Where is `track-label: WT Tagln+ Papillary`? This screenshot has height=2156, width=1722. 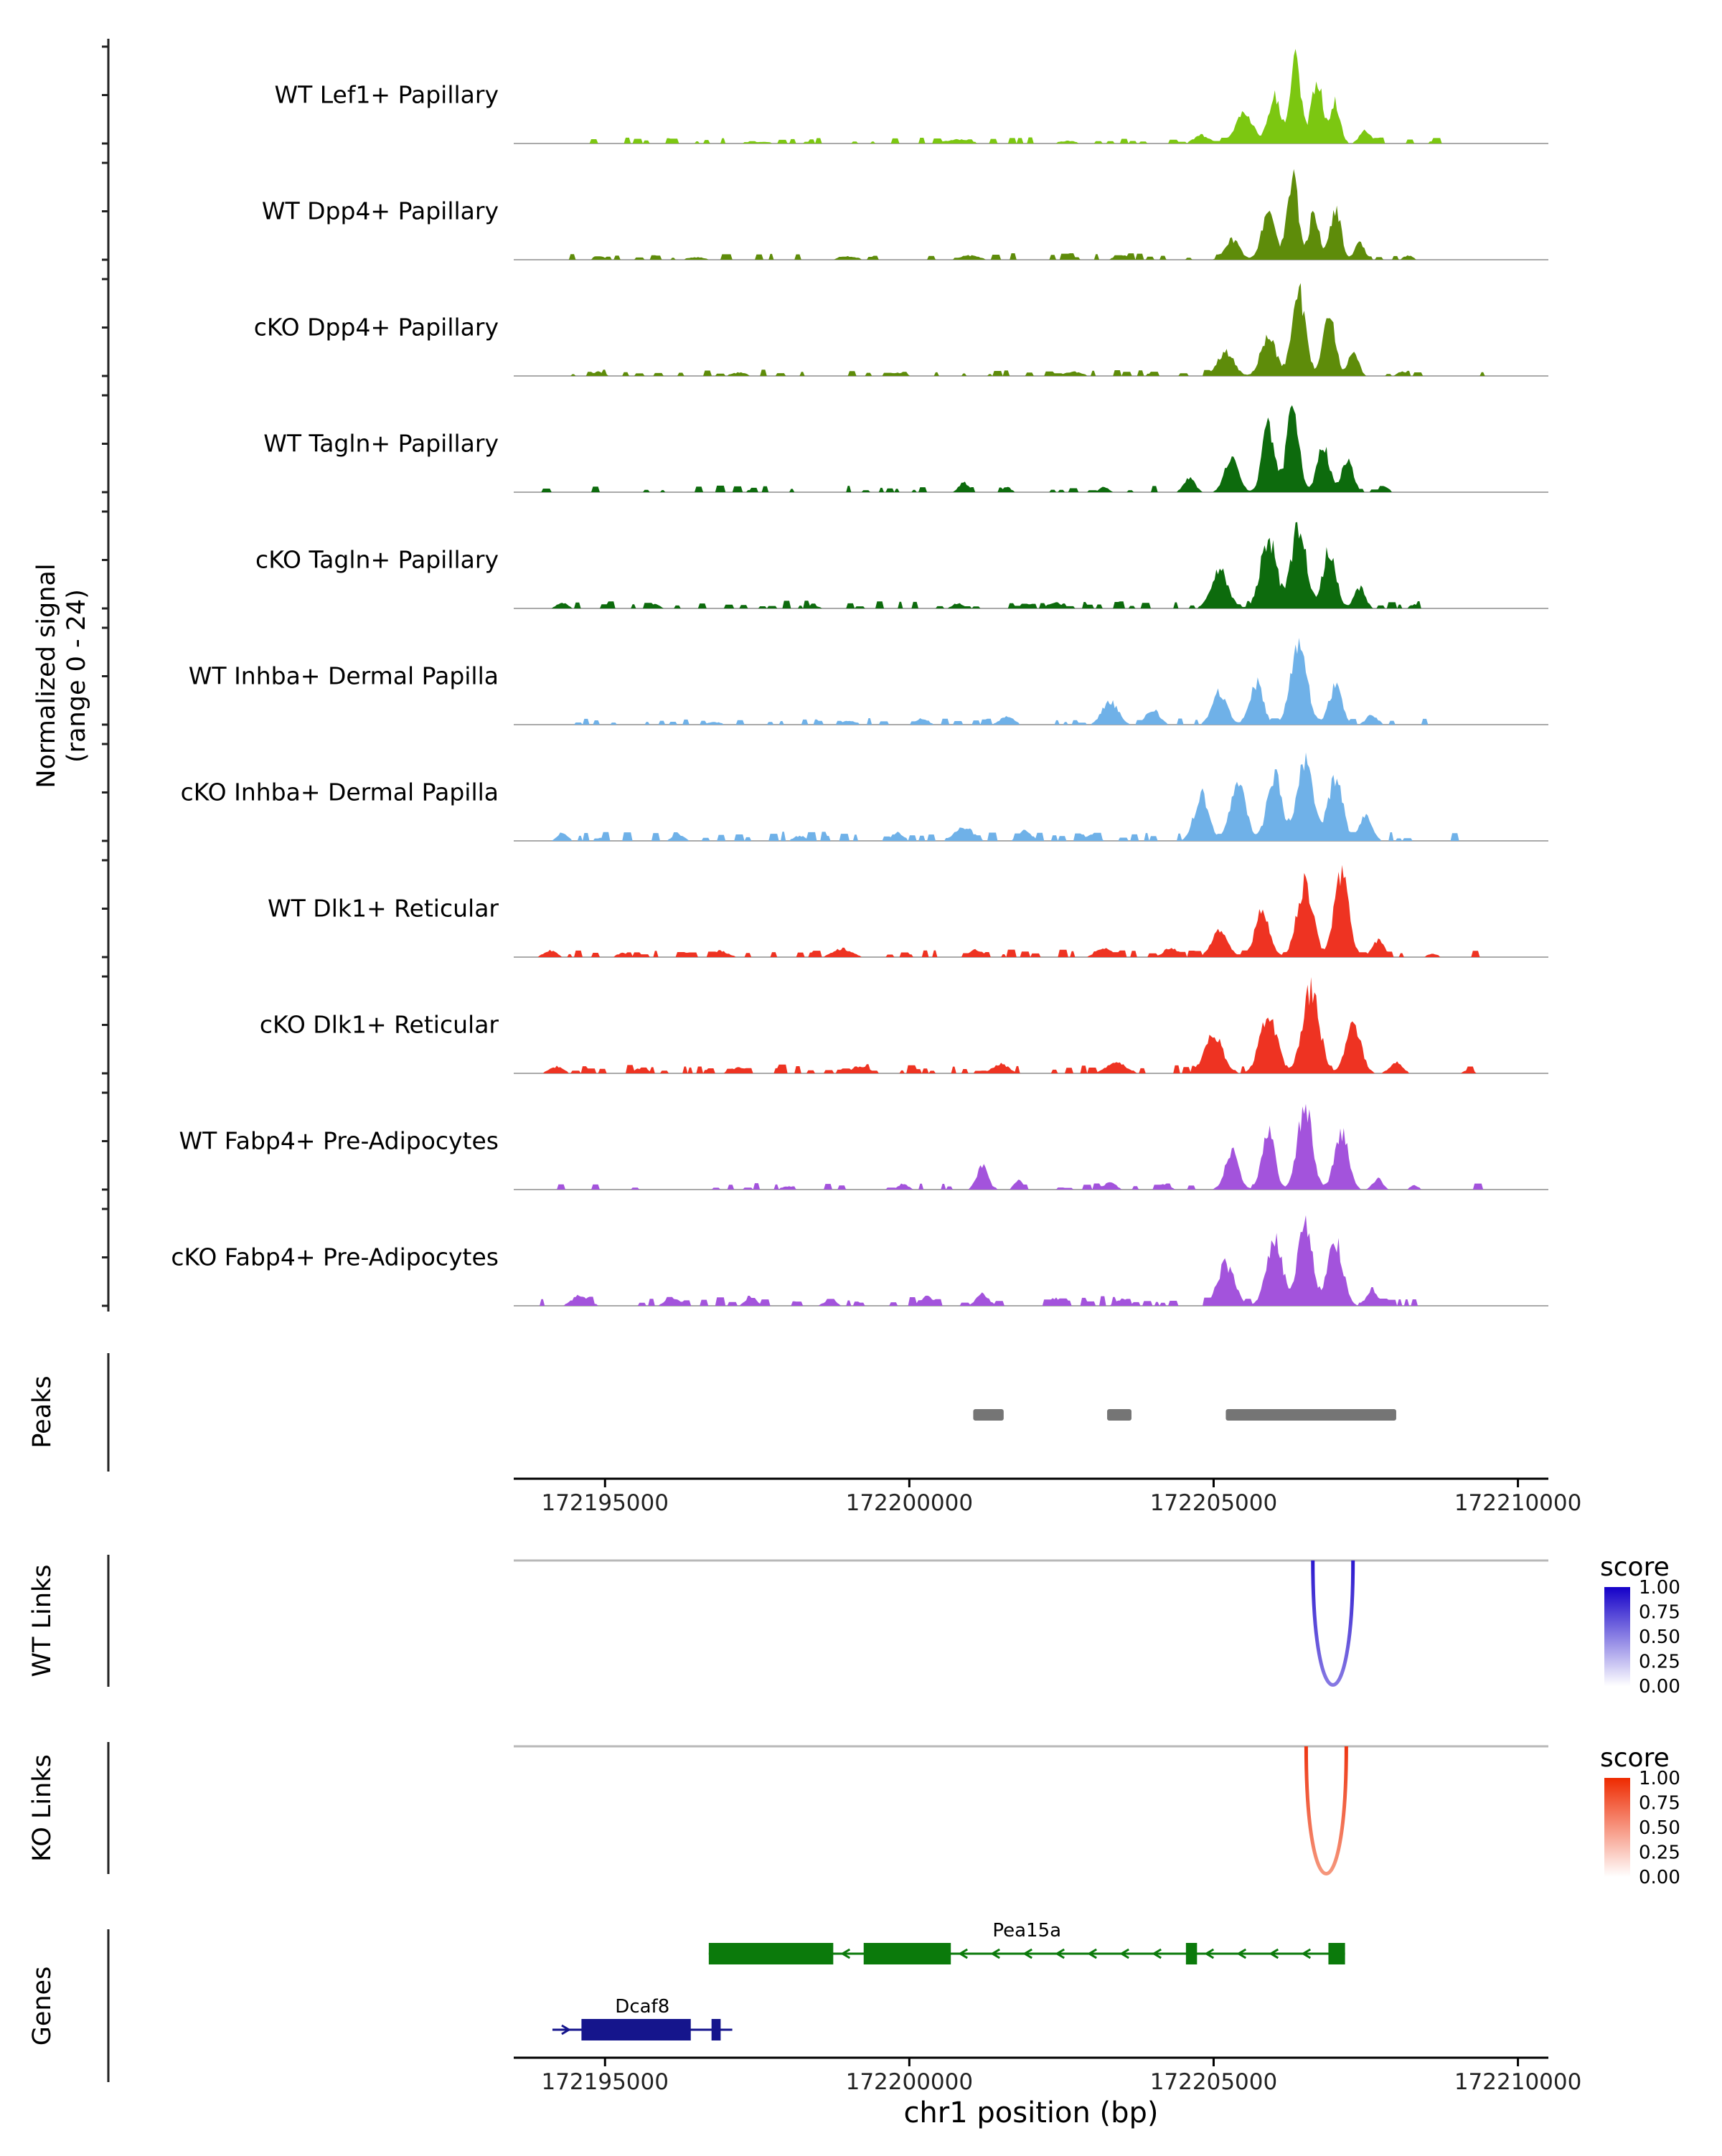 track-label: WT Tagln+ Papillary is located at coordinates (381, 444).